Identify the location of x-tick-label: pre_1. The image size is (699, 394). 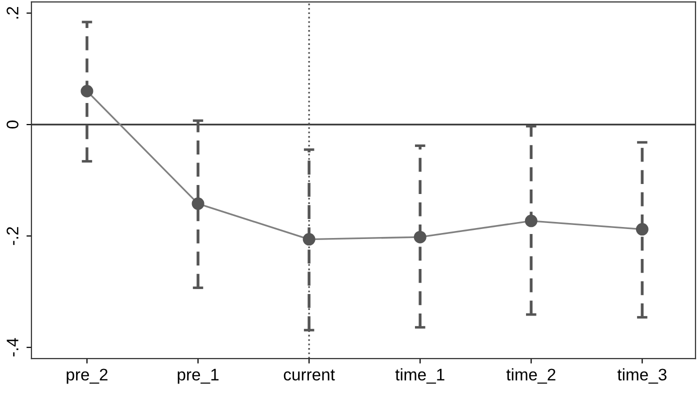
(198, 376).